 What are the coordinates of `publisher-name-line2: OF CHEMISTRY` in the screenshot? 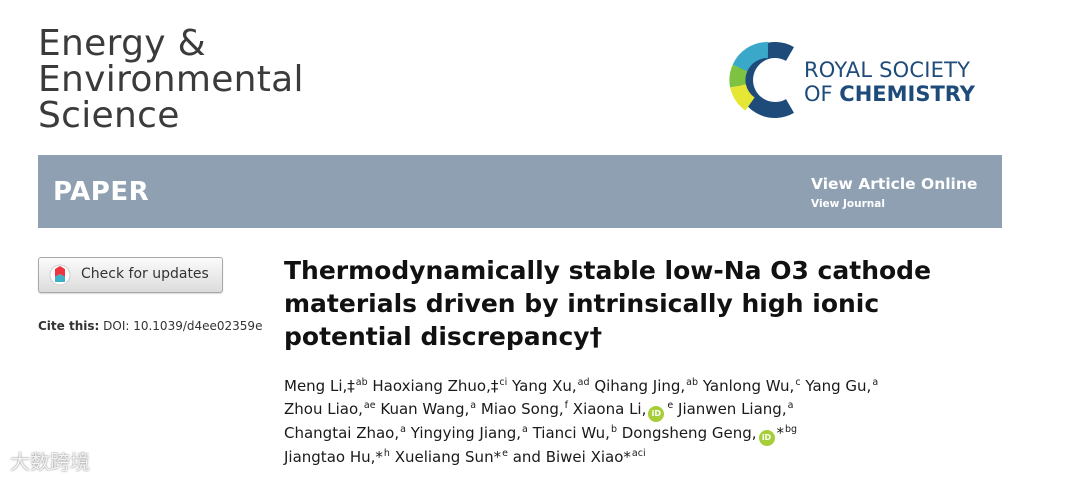 It's located at (889, 94).